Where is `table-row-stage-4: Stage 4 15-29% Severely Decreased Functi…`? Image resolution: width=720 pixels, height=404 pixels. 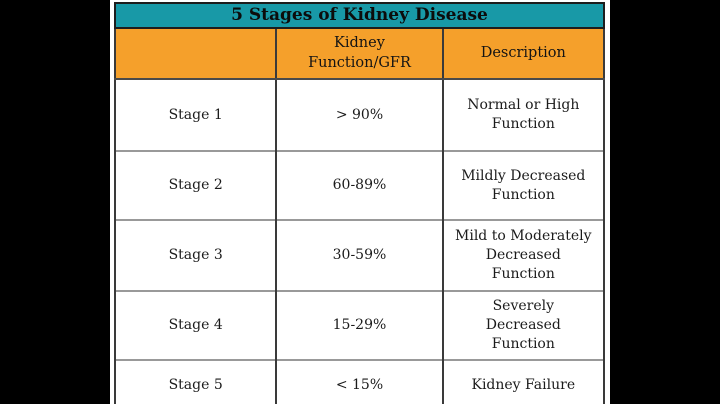 table-row-stage-4: Stage 4 15-29% Severely Decreased Functi… is located at coordinates (359, 325).